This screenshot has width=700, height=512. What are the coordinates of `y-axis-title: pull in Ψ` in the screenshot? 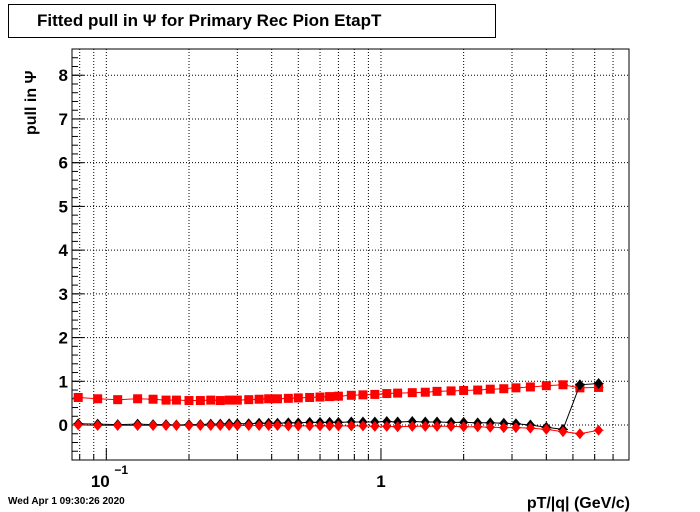 It's located at (31, 102).